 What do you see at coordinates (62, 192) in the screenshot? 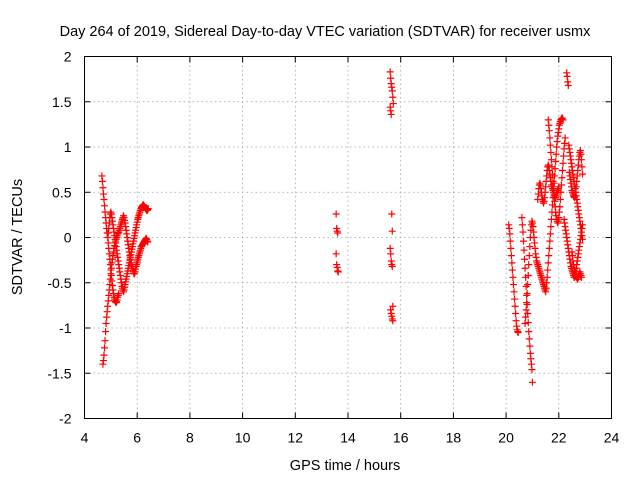
I see `y-tick-label: 0.5` at bounding box center [62, 192].